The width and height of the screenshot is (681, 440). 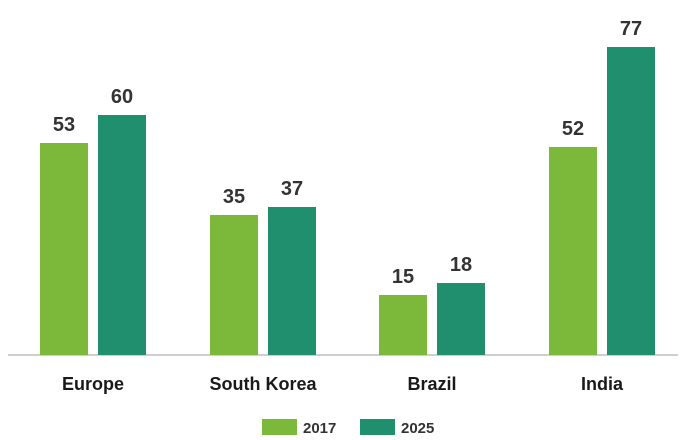 What do you see at coordinates (234, 285) in the screenshot?
I see `bar-south-korea-2017` at bounding box center [234, 285].